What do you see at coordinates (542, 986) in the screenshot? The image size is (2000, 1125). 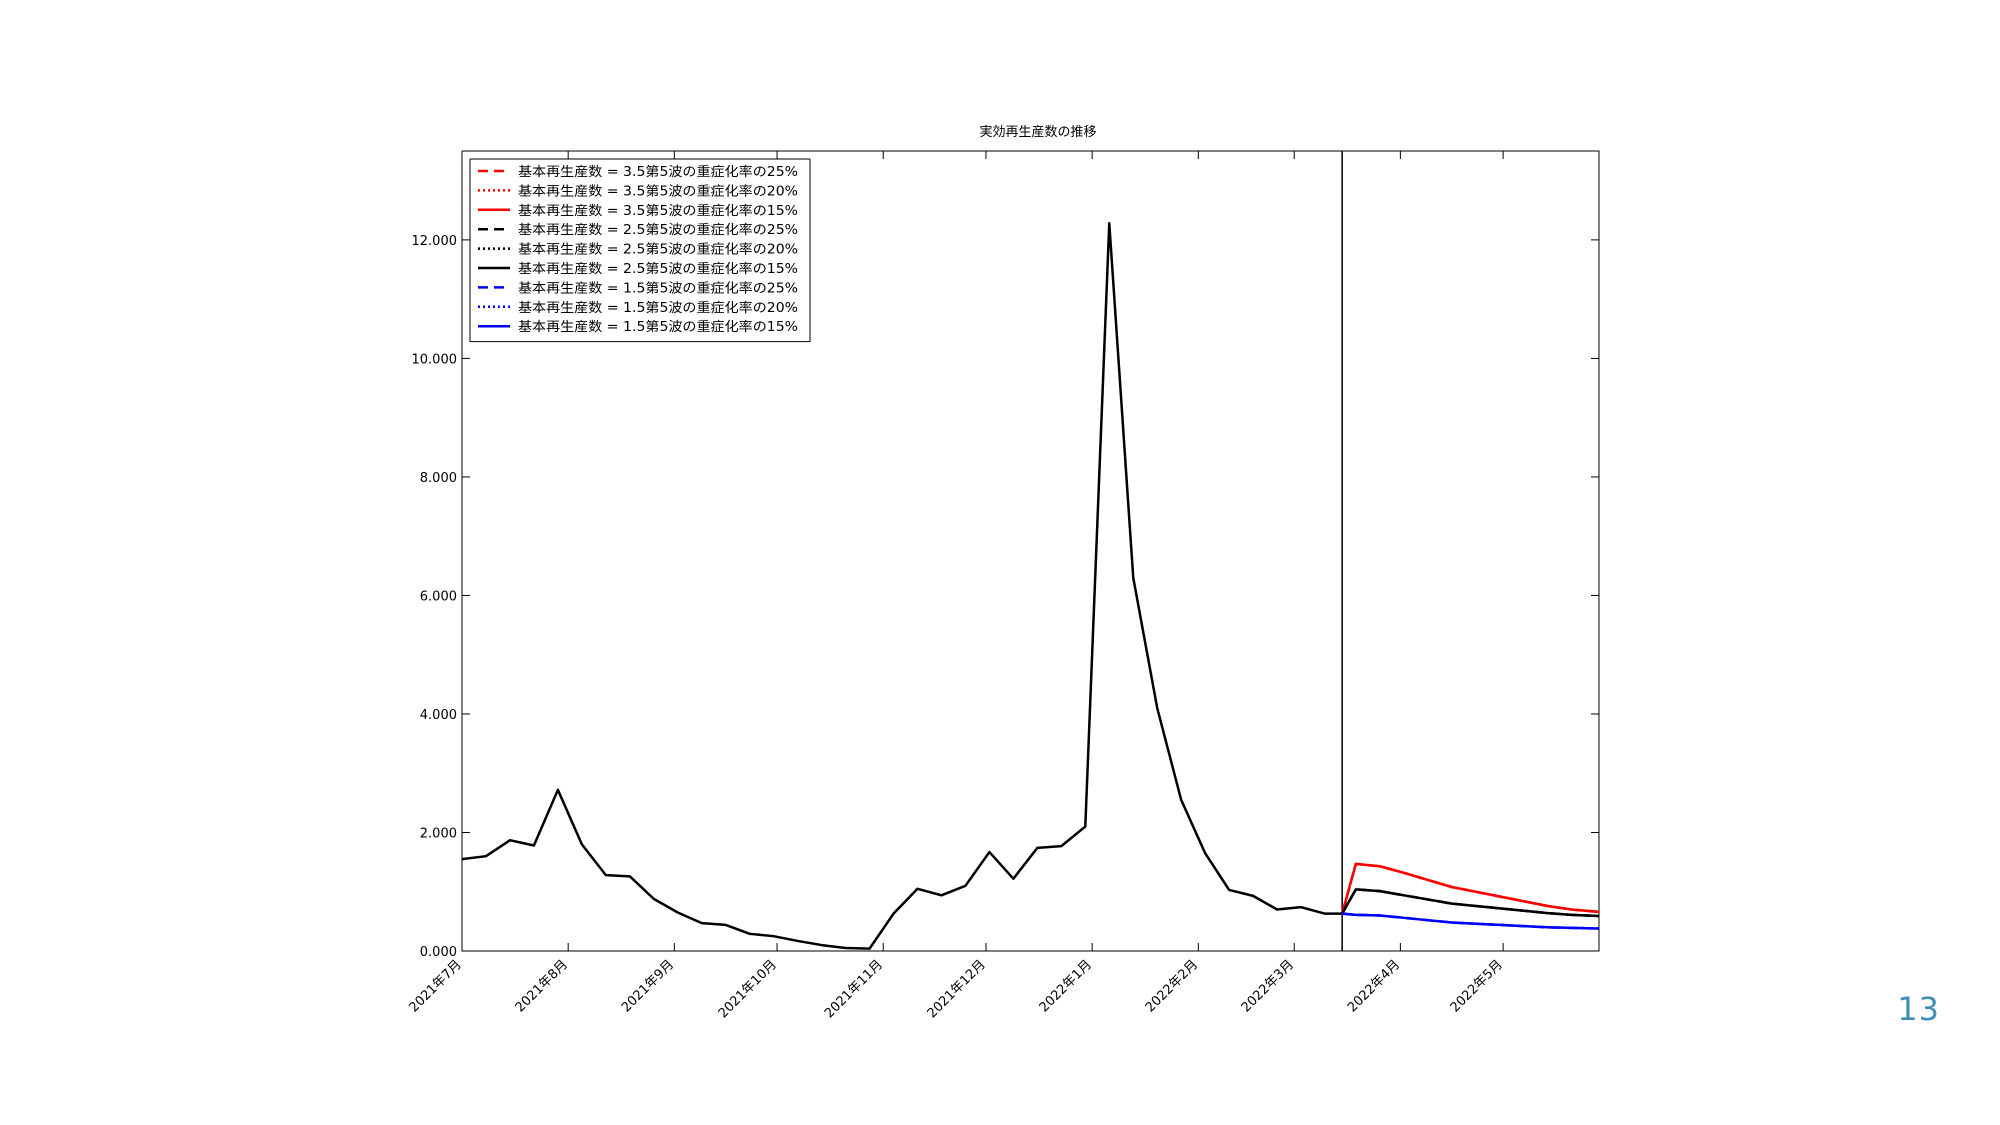 I see `x-tick-label: 2021年8月` at bounding box center [542, 986].